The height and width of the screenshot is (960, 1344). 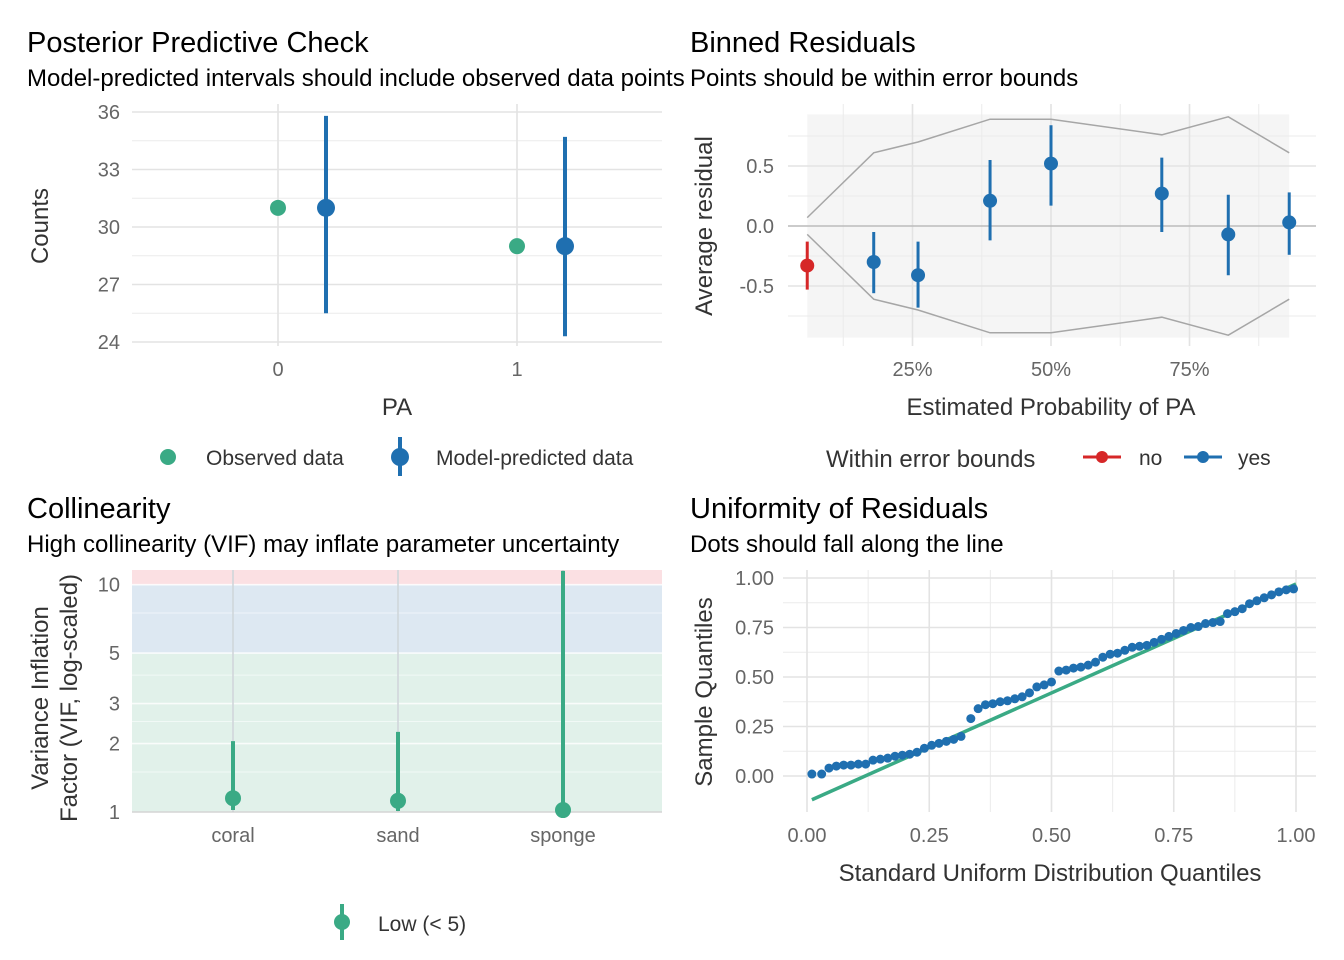 I want to click on lower-error-bound, so click(x=1048, y=285).